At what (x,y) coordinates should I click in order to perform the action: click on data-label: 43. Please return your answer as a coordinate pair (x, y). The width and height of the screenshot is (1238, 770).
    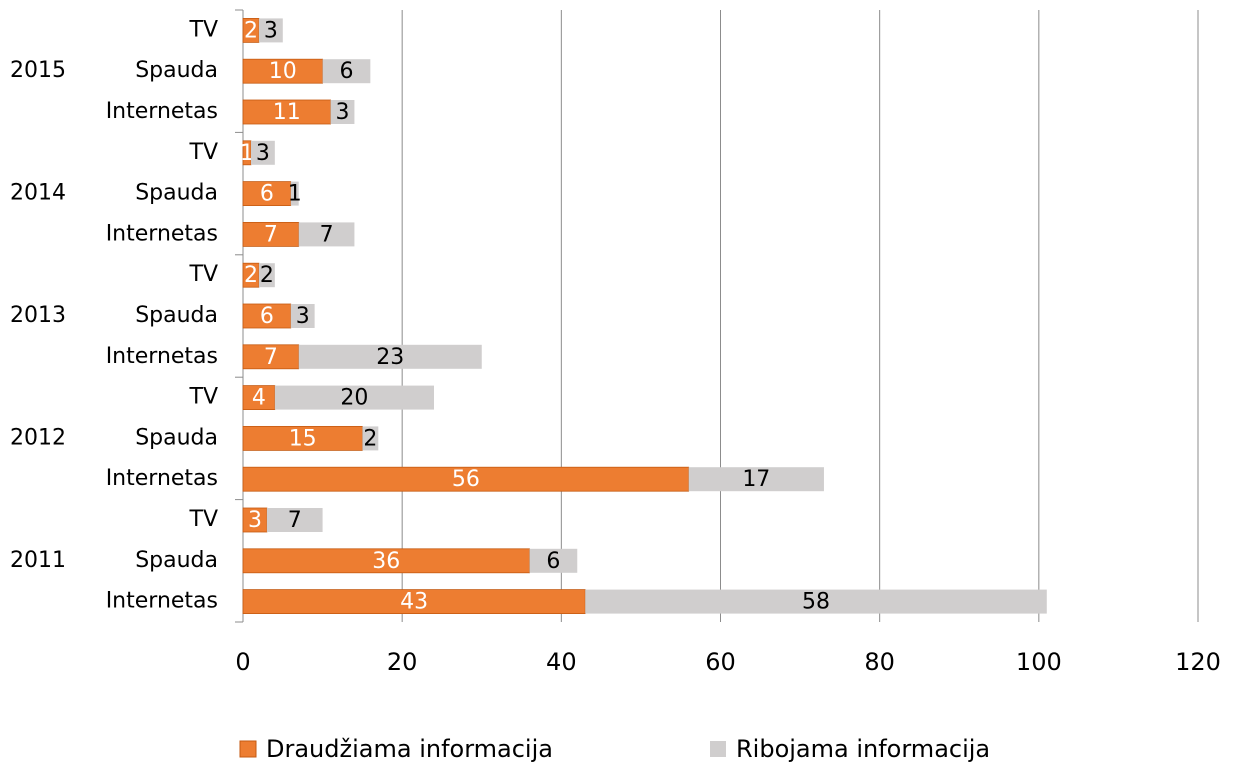
    Looking at the image, I should click on (414, 602).